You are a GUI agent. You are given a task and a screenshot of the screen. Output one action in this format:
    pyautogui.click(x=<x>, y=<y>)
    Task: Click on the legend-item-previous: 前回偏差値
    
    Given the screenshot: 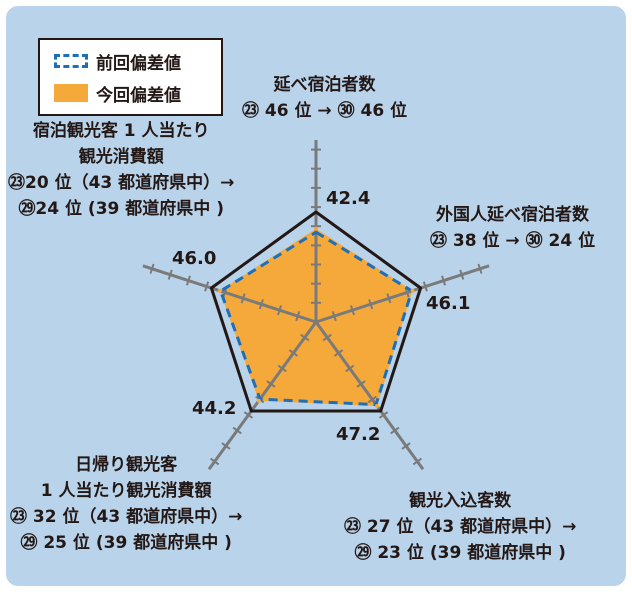 What is the action you would take?
    pyautogui.click(x=117, y=62)
    